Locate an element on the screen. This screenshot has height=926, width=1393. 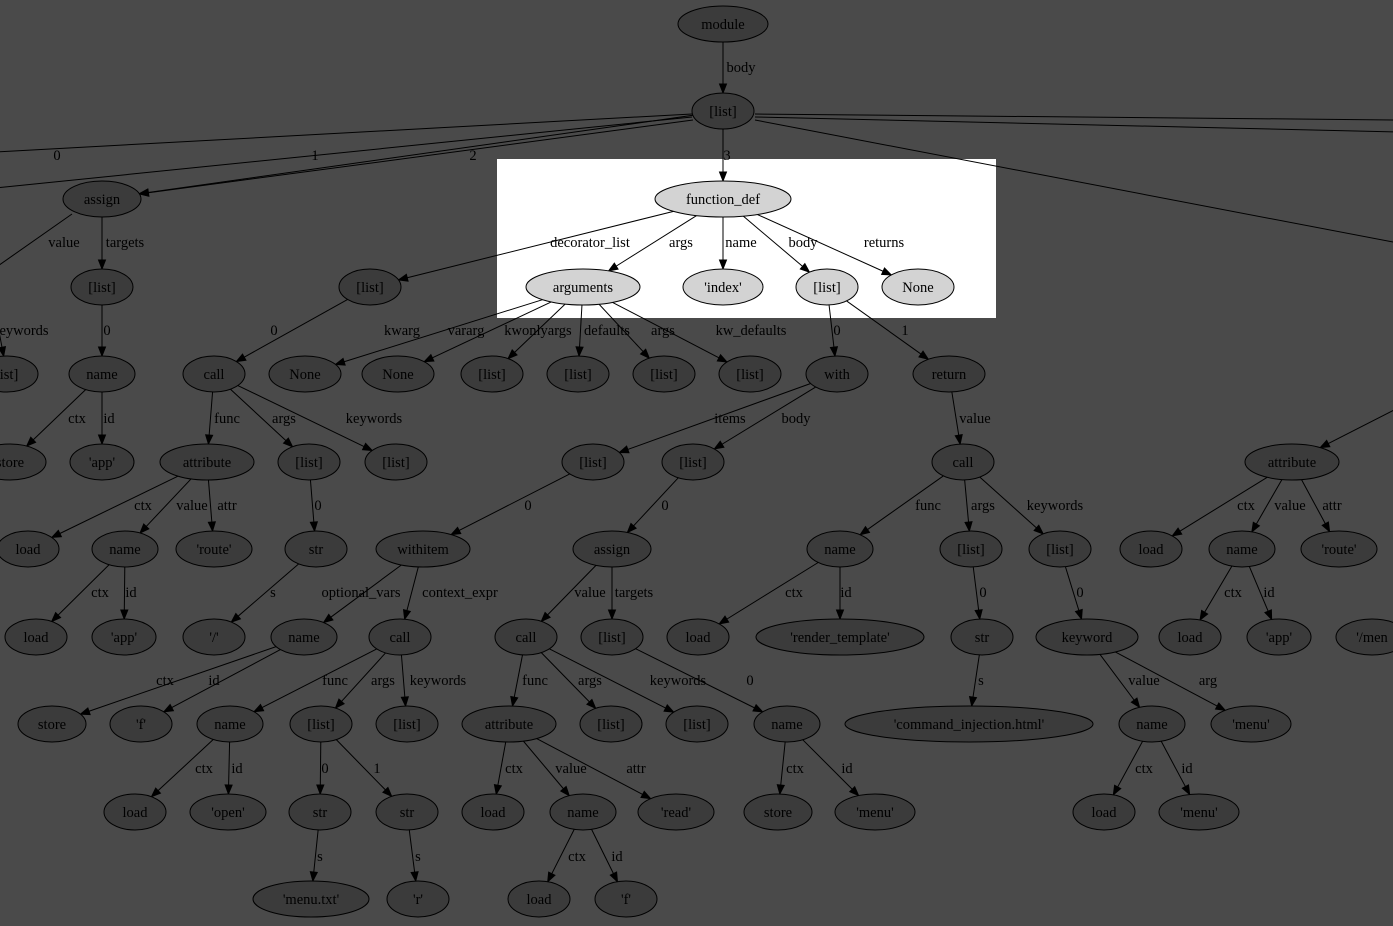
node-call-open: call is located at coordinates (400, 637).